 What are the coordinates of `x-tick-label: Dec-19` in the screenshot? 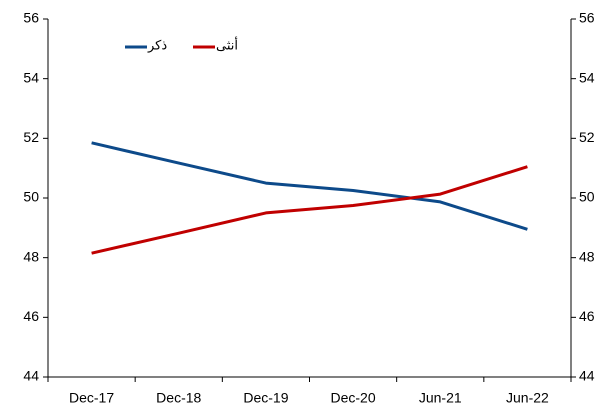 It's located at (265, 398).